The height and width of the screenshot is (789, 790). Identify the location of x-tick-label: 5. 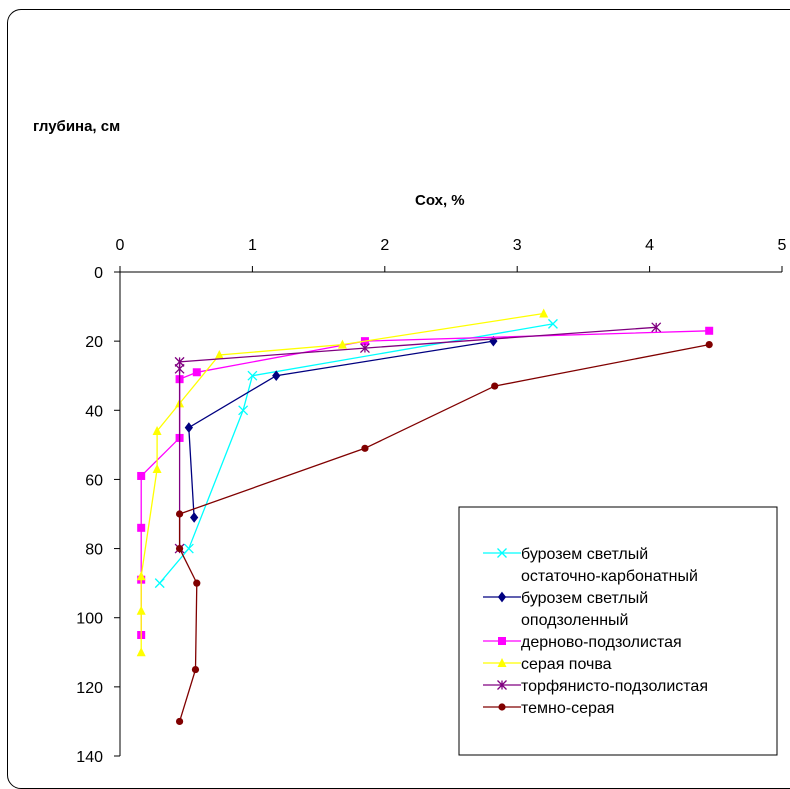
(782, 245).